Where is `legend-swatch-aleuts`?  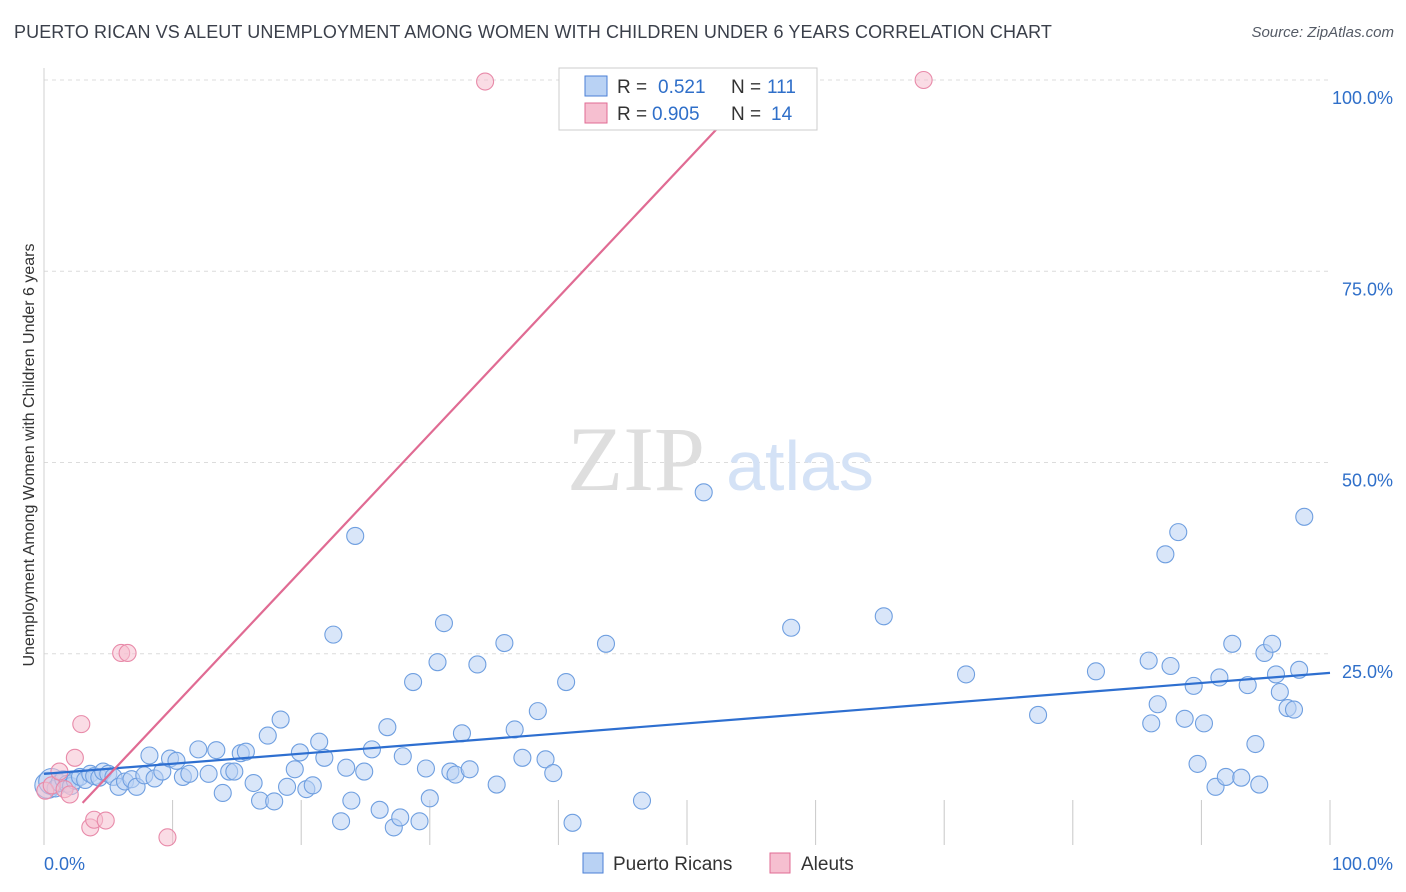 legend-swatch-aleuts is located at coordinates (780, 863).